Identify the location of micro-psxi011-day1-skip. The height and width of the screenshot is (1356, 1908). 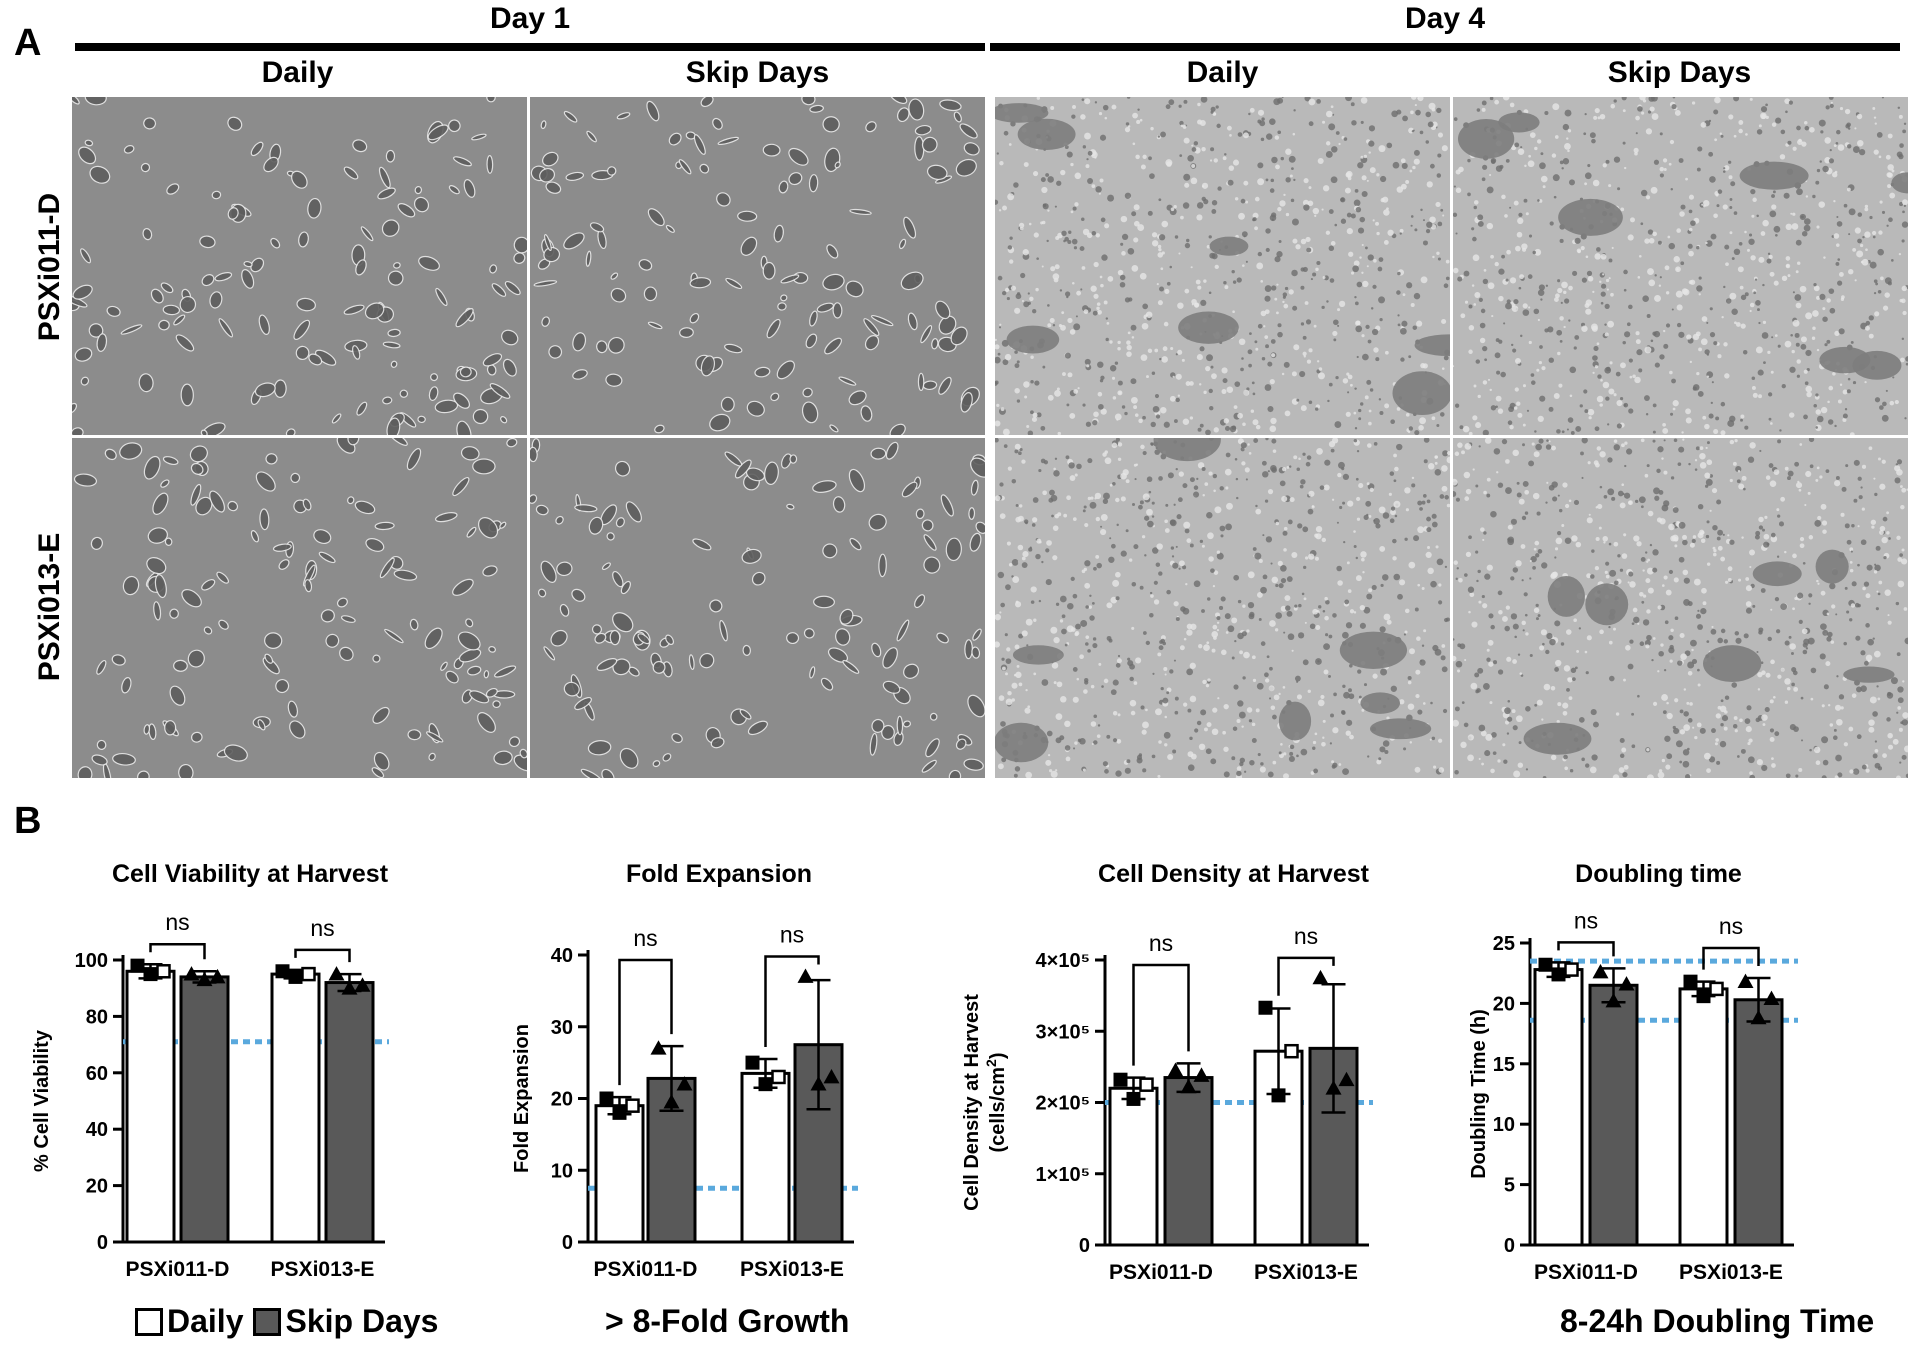
(757, 266).